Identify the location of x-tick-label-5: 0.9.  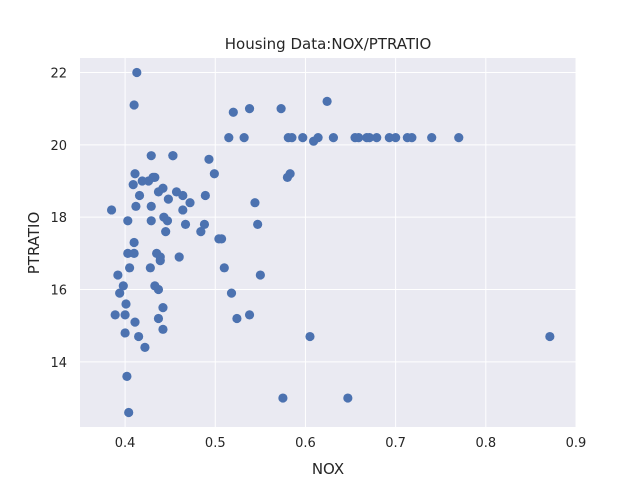
(576, 443).